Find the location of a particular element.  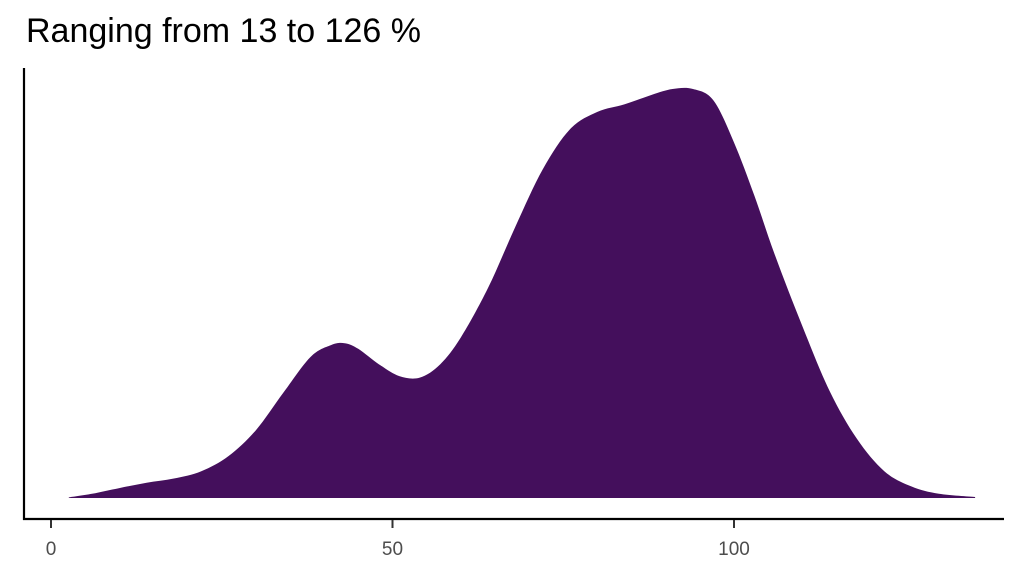

x-tick-label: 50 is located at coordinates (392, 549).